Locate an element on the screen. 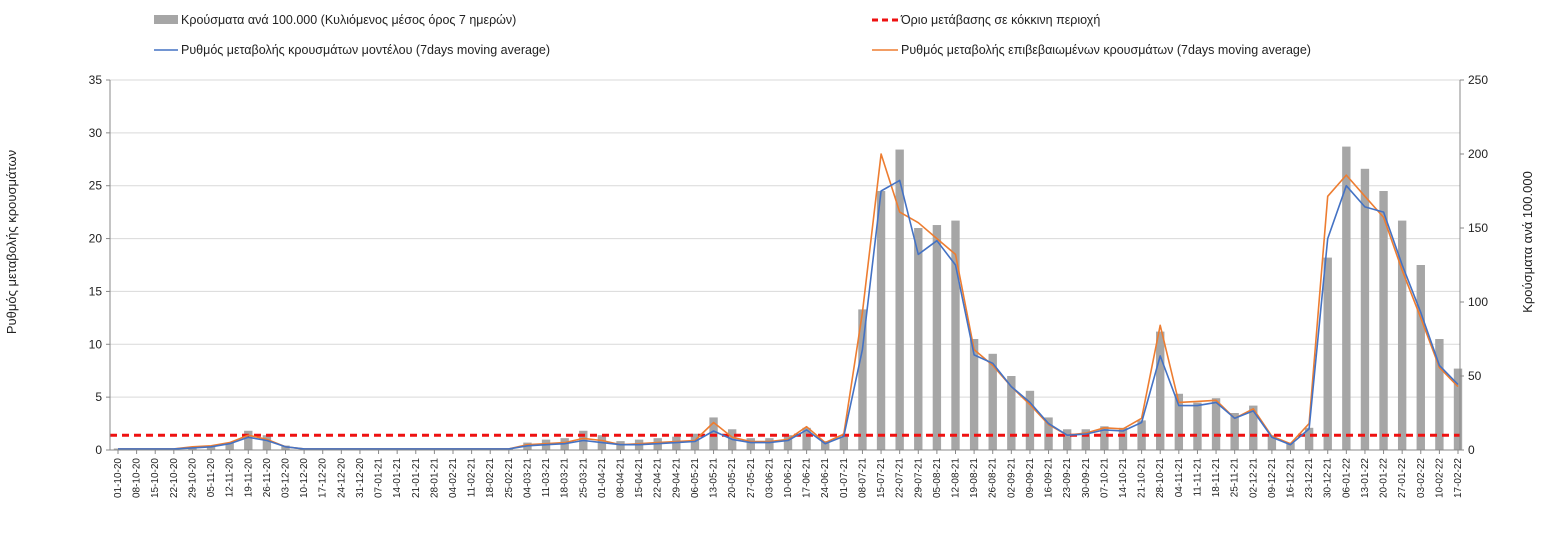 This screenshot has width=1553, height=535. x-tick-label: 01-10-20 is located at coordinates (118, 478).